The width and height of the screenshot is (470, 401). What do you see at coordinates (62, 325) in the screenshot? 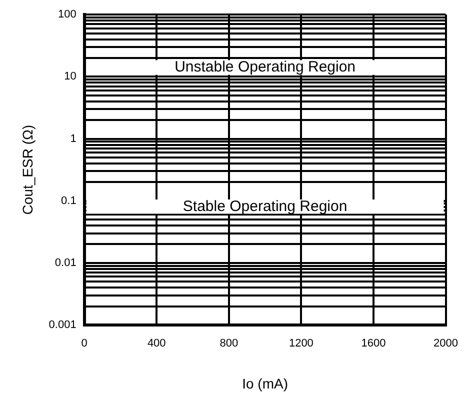
I see `y-tick-label: 0.001` at bounding box center [62, 325].